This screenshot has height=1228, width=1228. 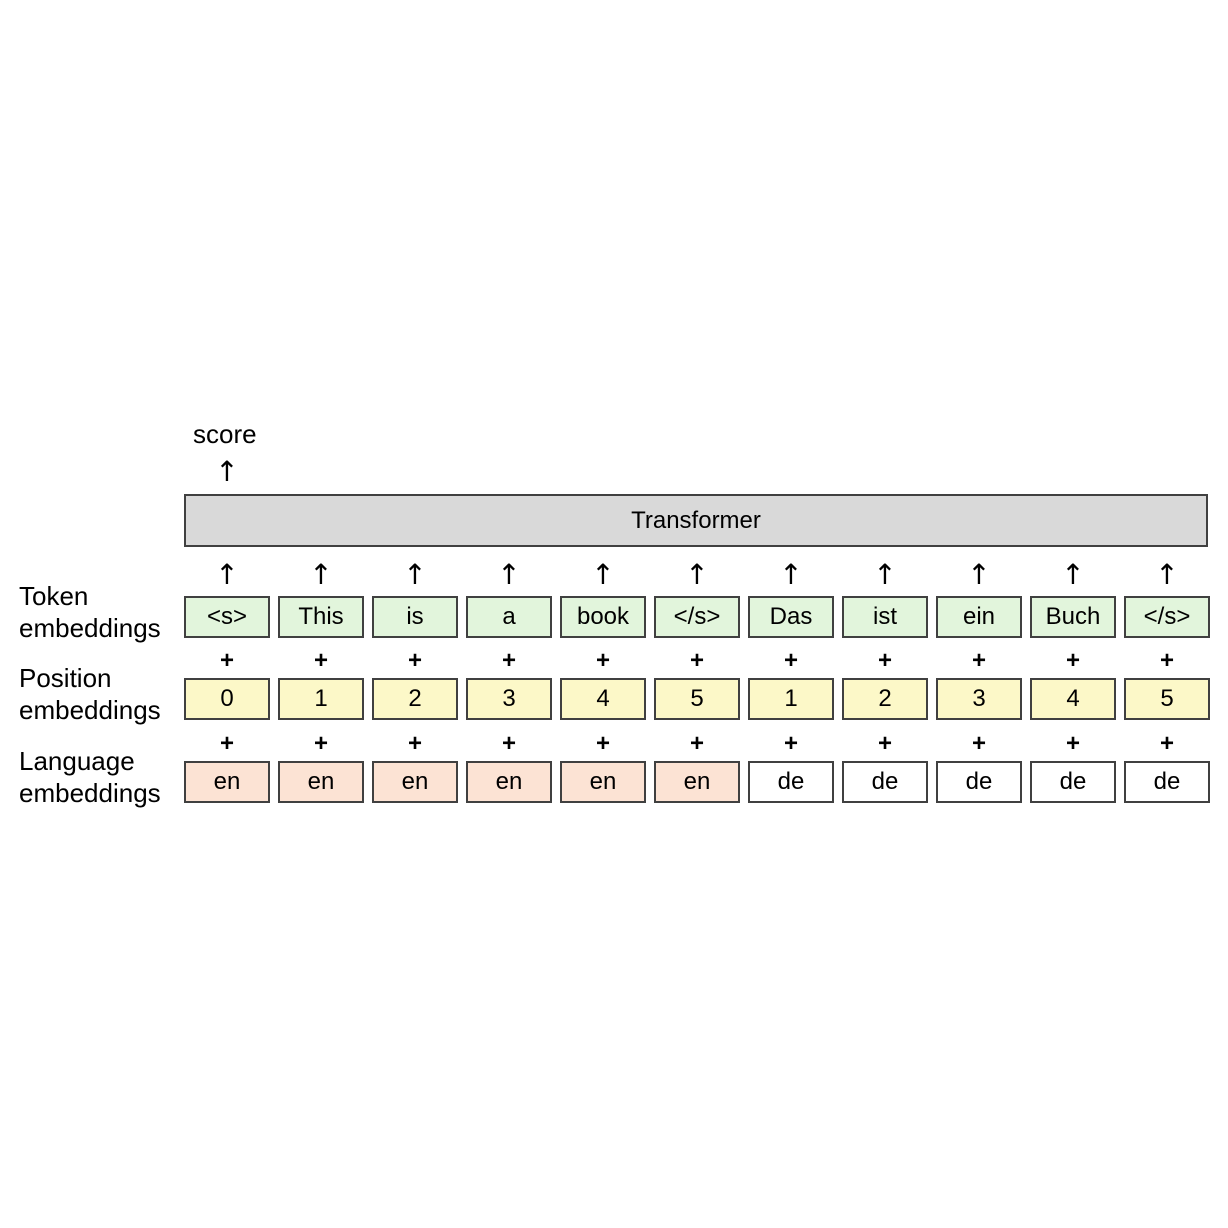 What do you see at coordinates (415, 574) in the screenshot?
I see `up-arrow-icon-2: ↑` at bounding box center [415, 574].